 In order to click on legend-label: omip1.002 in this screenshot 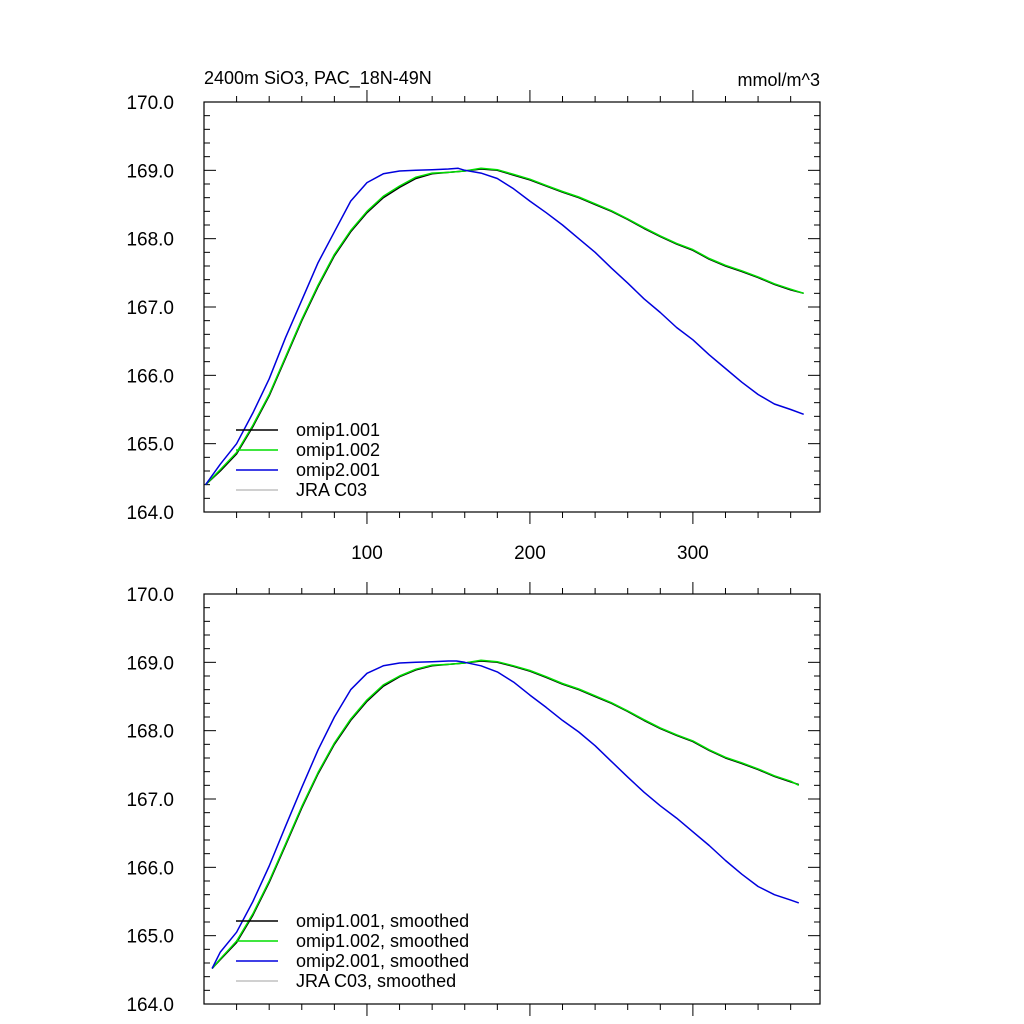, I will do `click(338, 450)`.